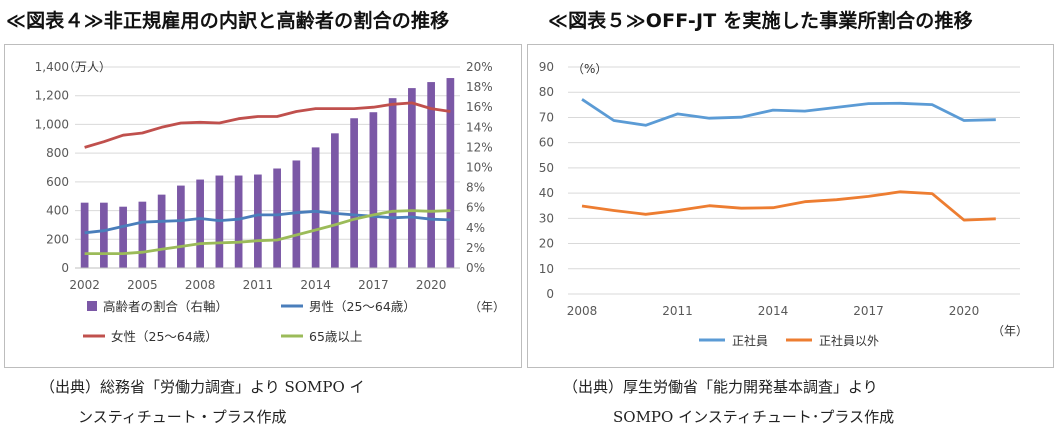  I want to click on y-axis-unit: （万人）, so click(87, 67).